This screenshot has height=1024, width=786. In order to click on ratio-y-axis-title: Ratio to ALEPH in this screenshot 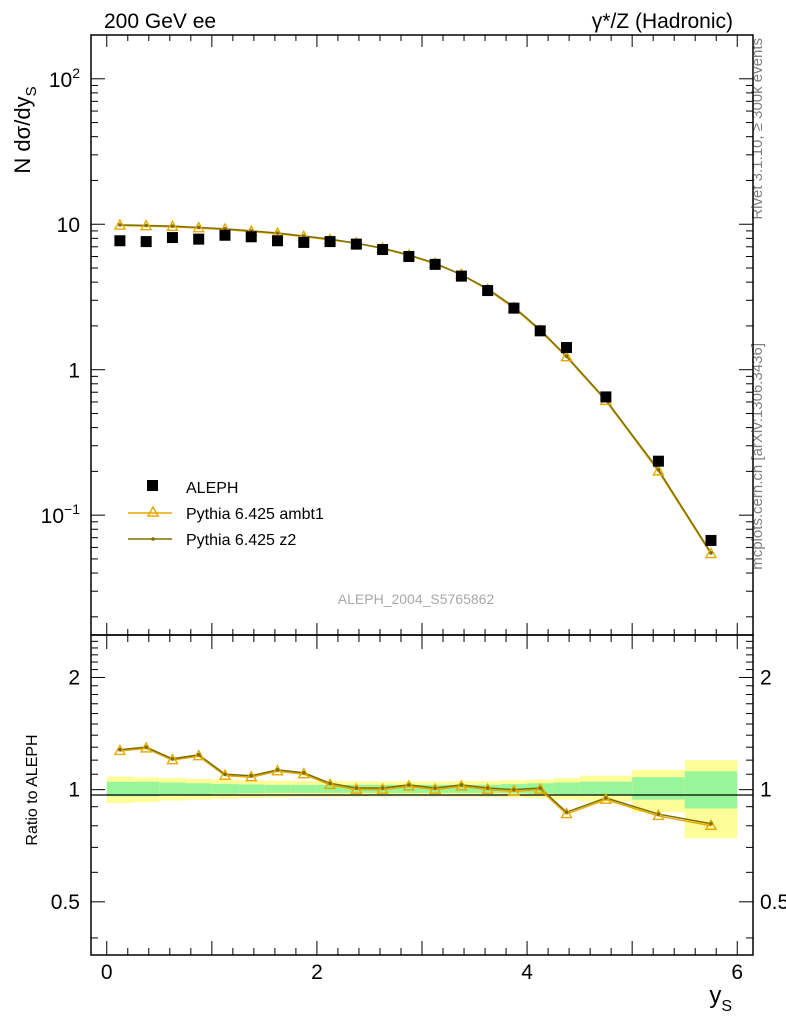, I will do `click(32, 789)`.